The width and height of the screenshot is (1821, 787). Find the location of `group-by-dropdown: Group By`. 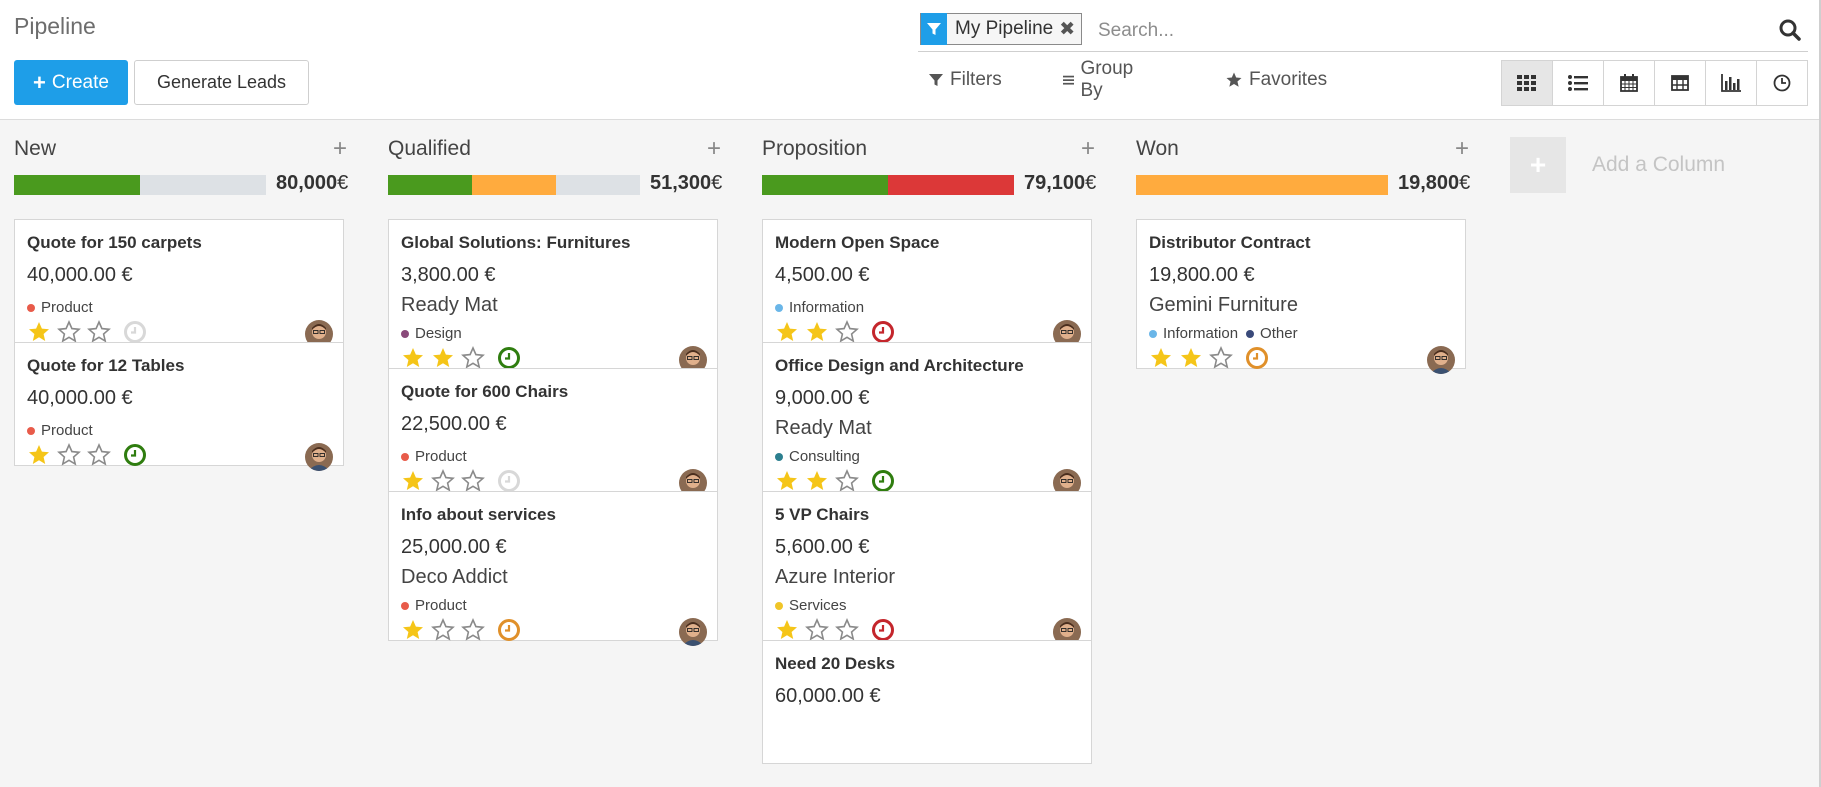

group-by-dropdown: Group By is located at coordinates (1100, 79).